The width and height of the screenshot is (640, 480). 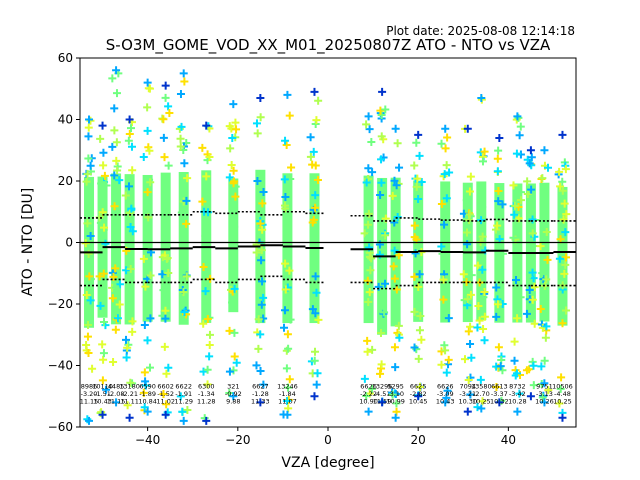 What do you see at coordinates (418, 440) in the screenshot?
I see `x-tick-label: 20` at bounding box center [418, 440].